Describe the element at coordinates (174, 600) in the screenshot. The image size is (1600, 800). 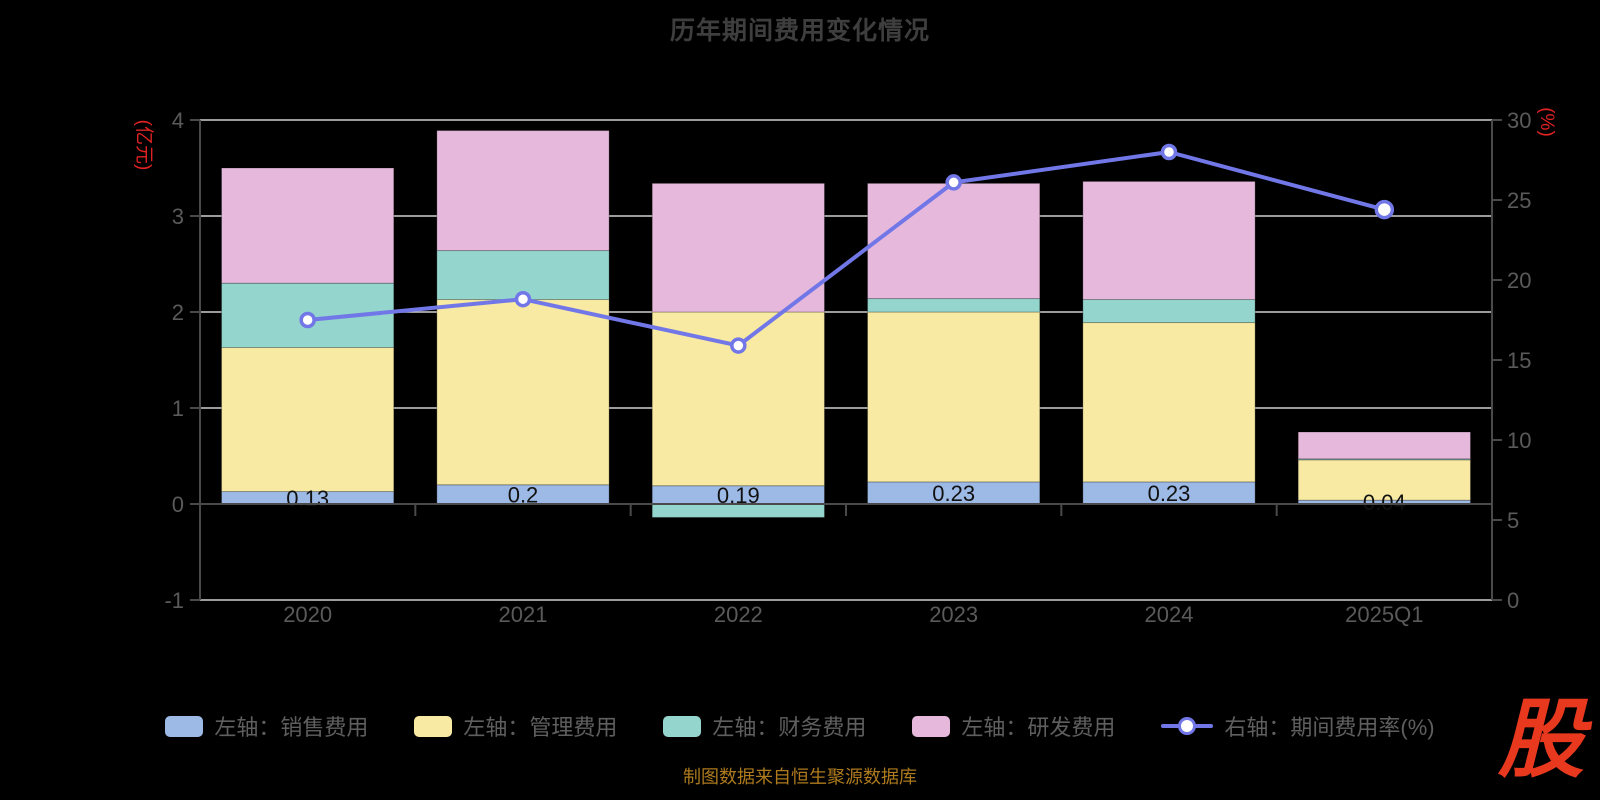
I see `left-axis-label: -1` at that location.